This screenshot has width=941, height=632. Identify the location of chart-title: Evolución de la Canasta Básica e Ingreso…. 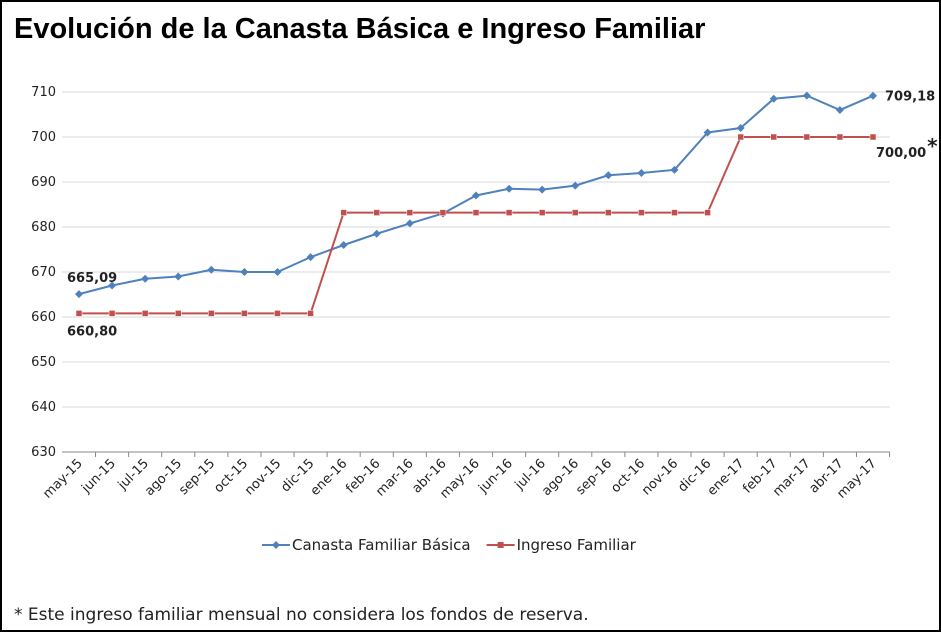
(359, 29).